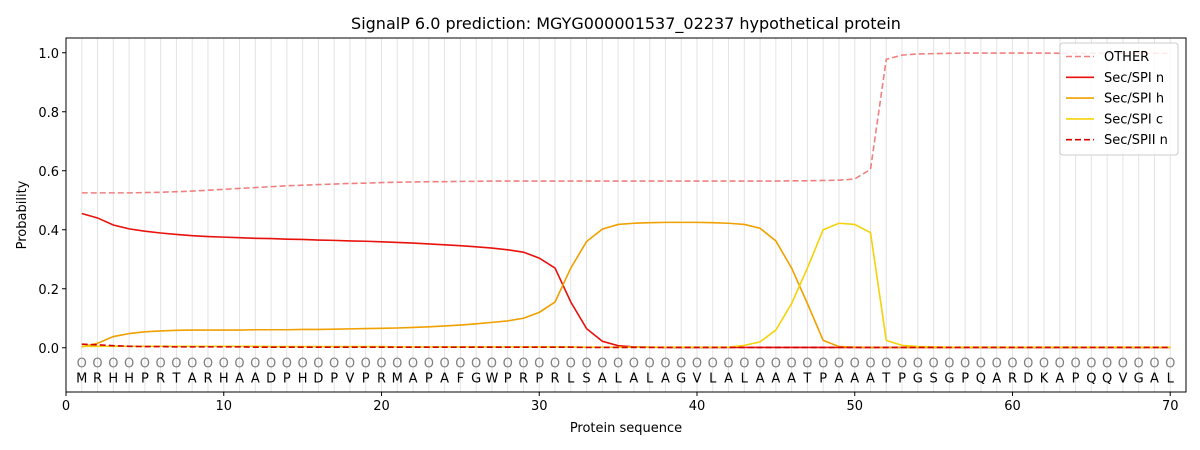 The image size is (1200, 450). I want to click on legend-label: Sec/SPI n, so click(1134, 78).